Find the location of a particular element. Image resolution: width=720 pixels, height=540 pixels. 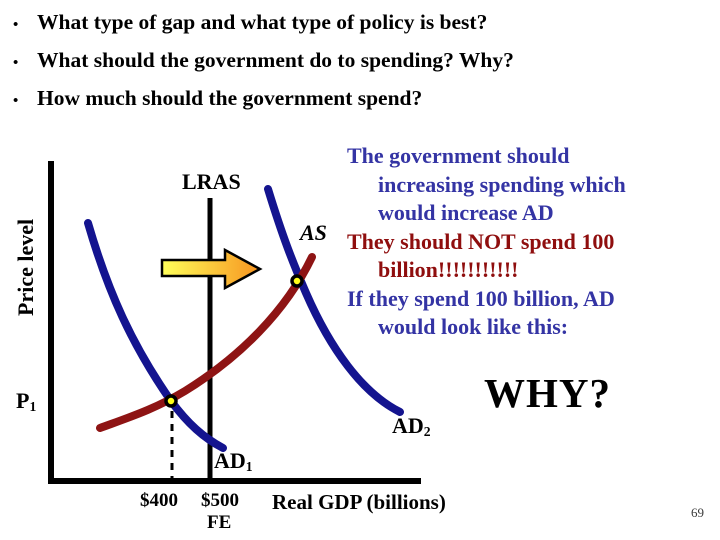

equilibrium-dot-ad2-as is located at coordinates (297, 281).